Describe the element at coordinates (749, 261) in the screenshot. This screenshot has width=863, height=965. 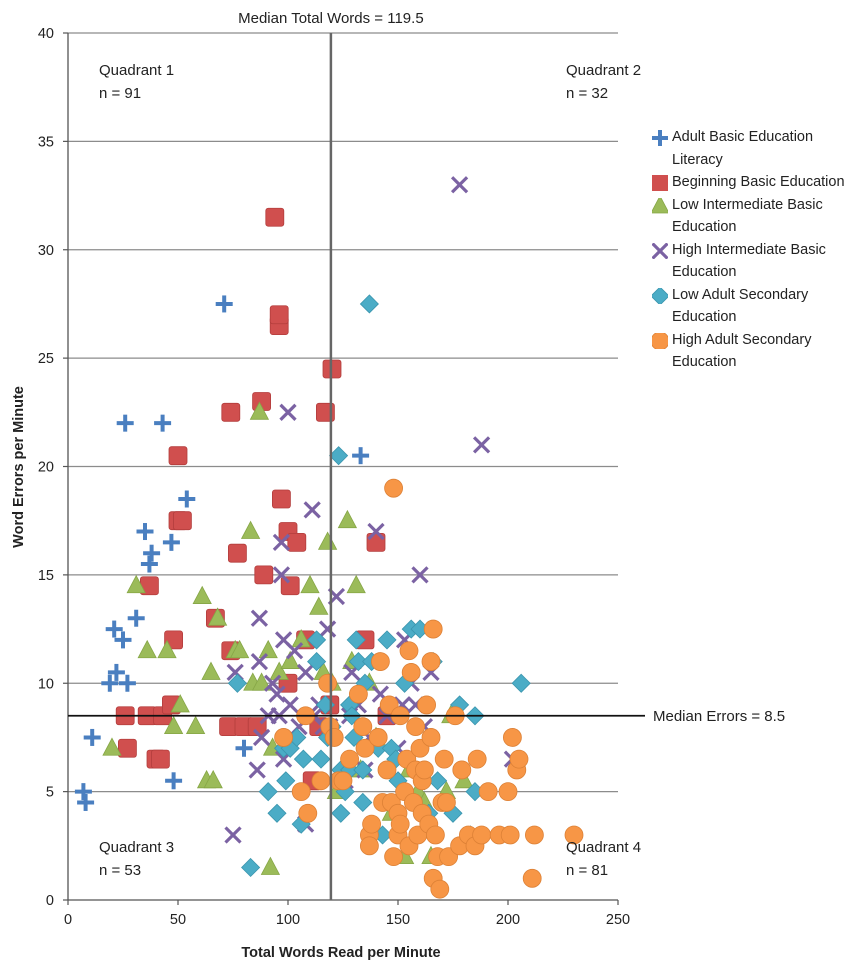
I see `legend-label: High Intermediate Basic Education` at that location.